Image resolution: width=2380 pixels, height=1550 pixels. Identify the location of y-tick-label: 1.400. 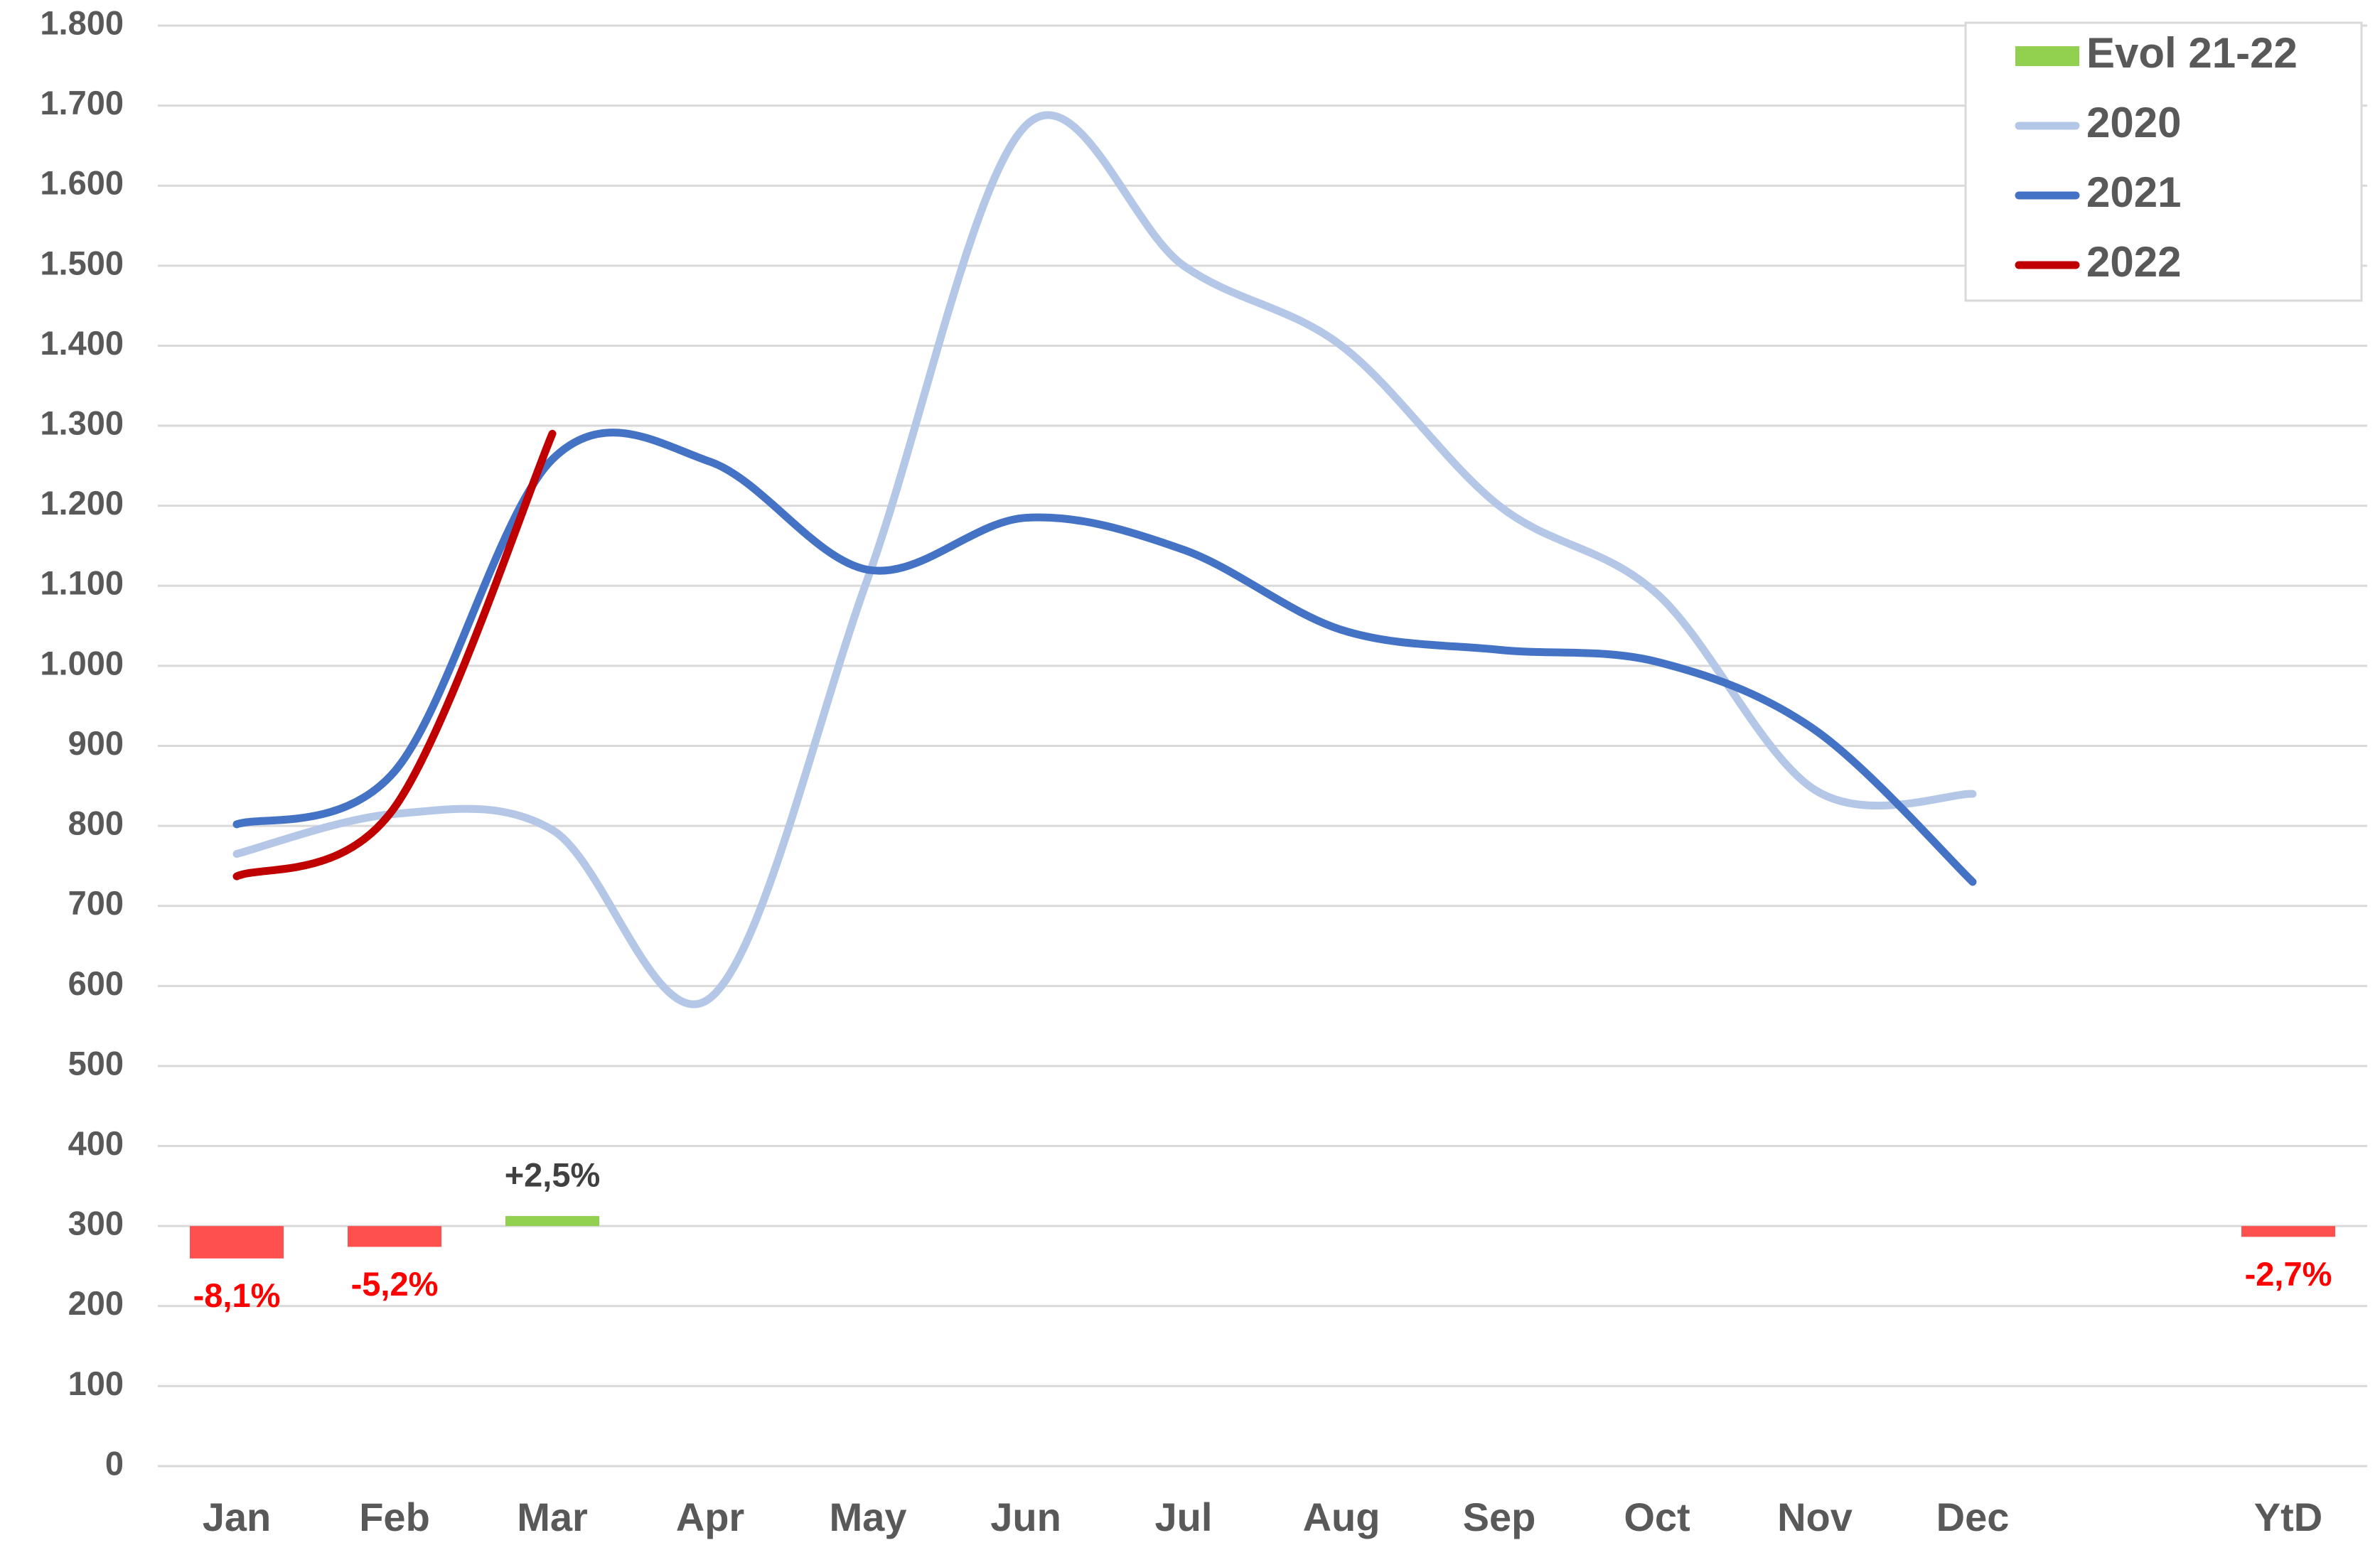
(82, 343).